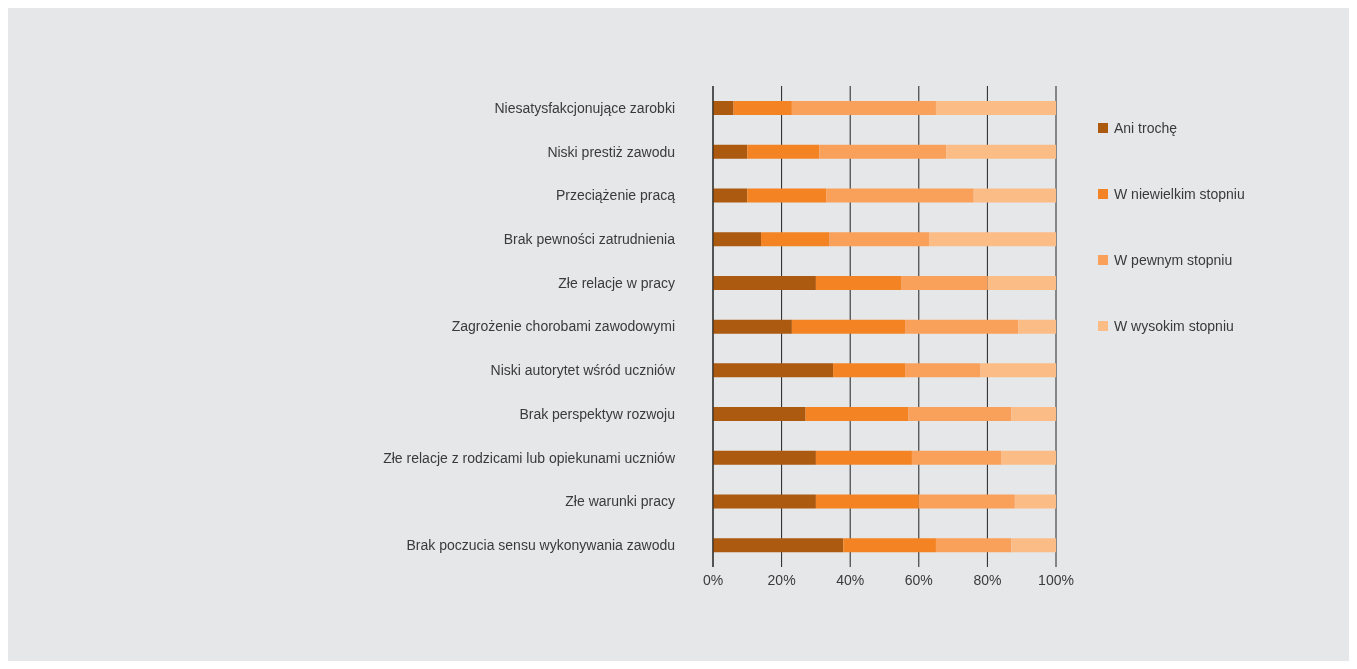 Image resolution: width=1357 pixels, height=669 pixels. I want to click on y-tick-label: Brak pewności zatrudnienia, so click(589, 239).